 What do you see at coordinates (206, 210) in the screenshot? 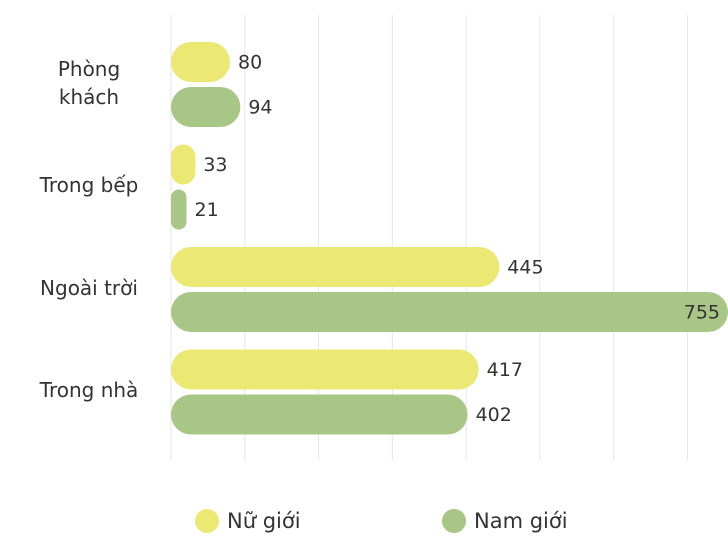
I see `value-label: 21` at bounding box center [206, 210].